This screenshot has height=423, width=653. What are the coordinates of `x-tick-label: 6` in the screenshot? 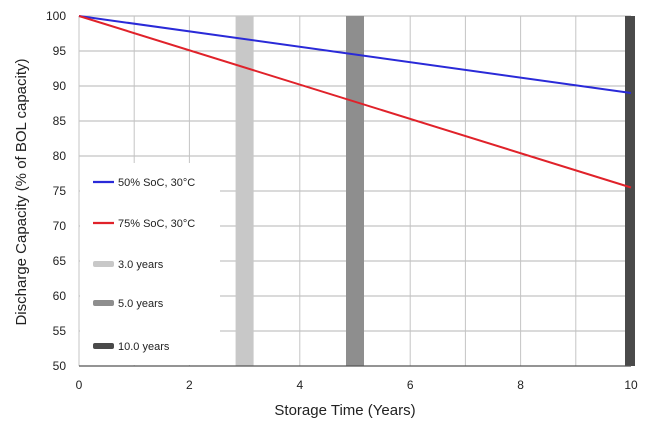 It's located at (410, 385).